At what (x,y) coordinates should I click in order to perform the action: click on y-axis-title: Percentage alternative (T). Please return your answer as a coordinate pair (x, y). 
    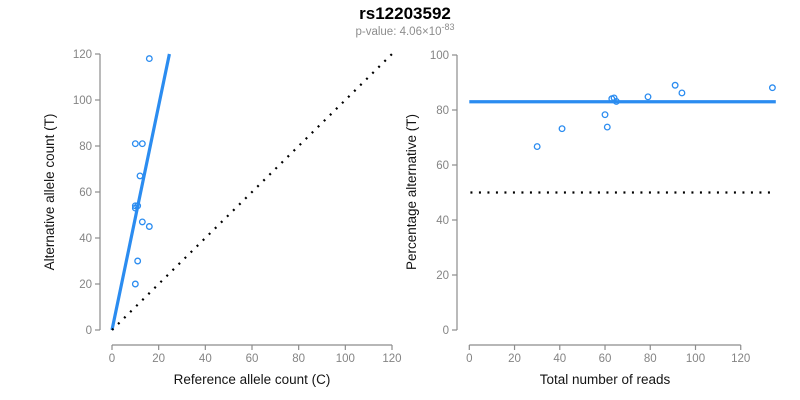
    Looking at the image, I should click on (411, 192).